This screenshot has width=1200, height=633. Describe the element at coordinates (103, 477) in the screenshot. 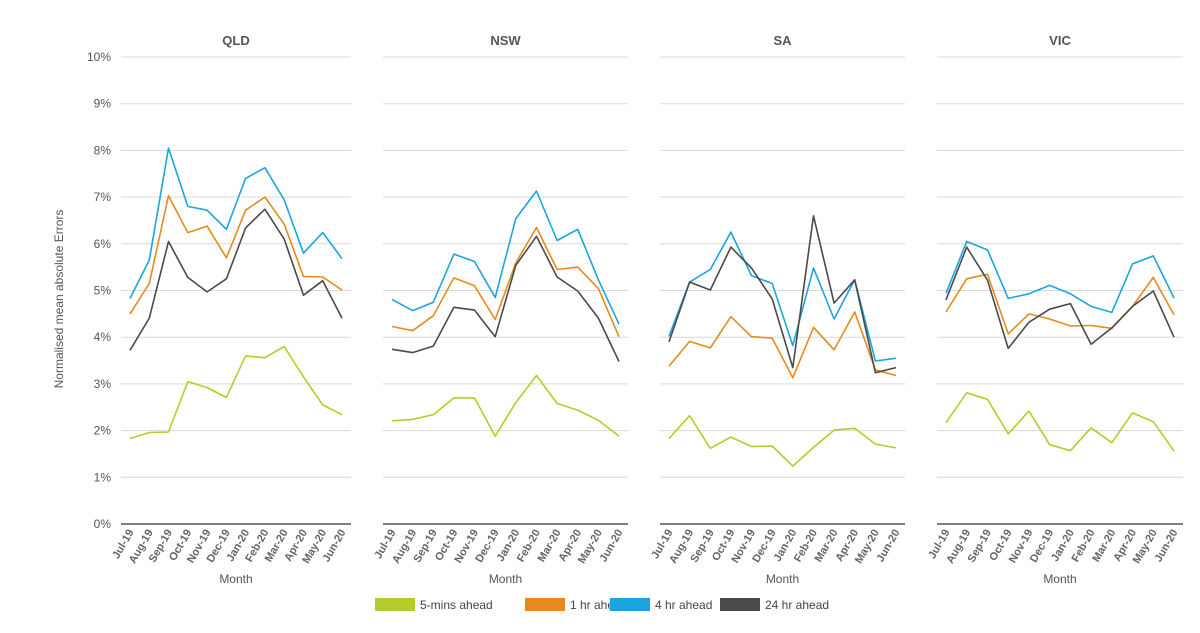

I see `y-tick-label: 1%` at that location.